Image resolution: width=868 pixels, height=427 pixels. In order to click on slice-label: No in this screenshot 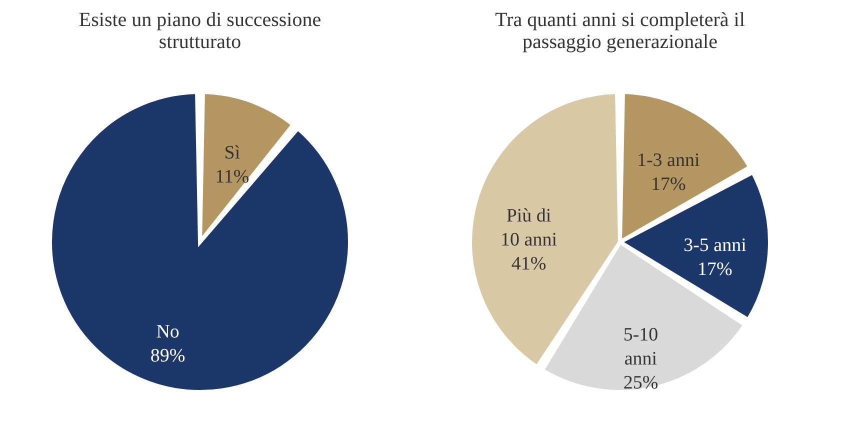, I will do `click(168, 331)`.